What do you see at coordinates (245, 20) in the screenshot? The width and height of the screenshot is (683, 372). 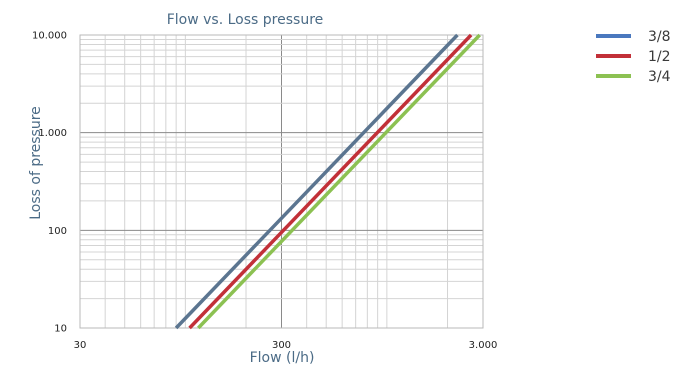 I see `chart-title: Flow vs. Loss pressure` at bounding box center [245, 20].